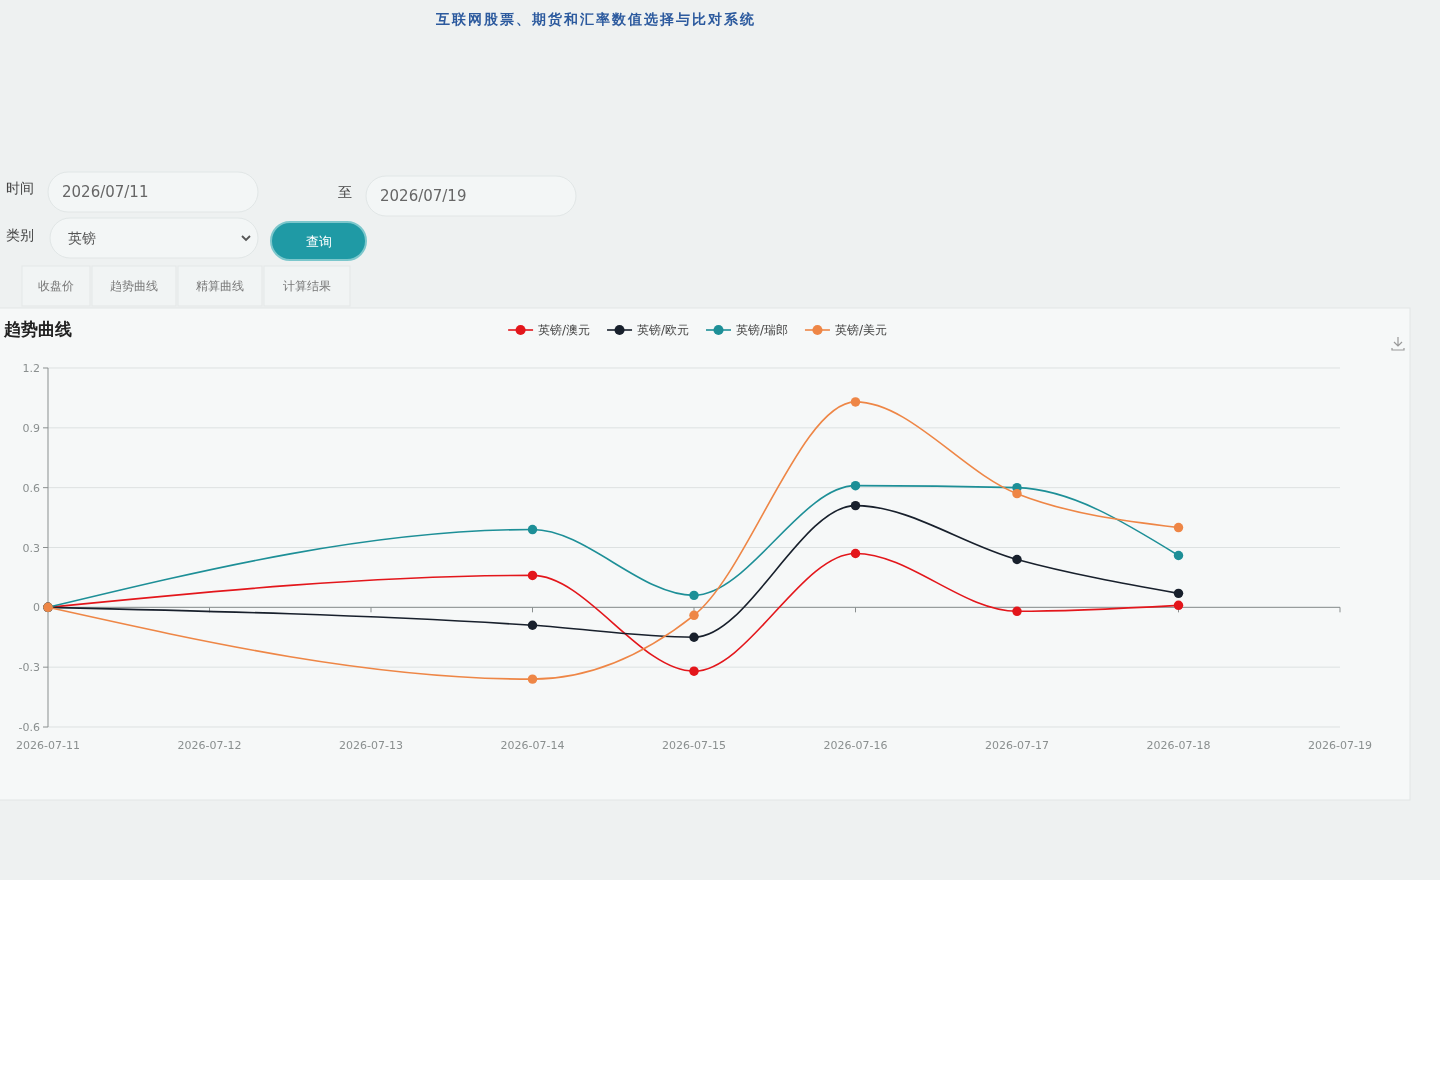  What do you see at coordinates (154, 238) in the screenshot?
I see `currency-select: 英镑` at bounding box center [154, 238].